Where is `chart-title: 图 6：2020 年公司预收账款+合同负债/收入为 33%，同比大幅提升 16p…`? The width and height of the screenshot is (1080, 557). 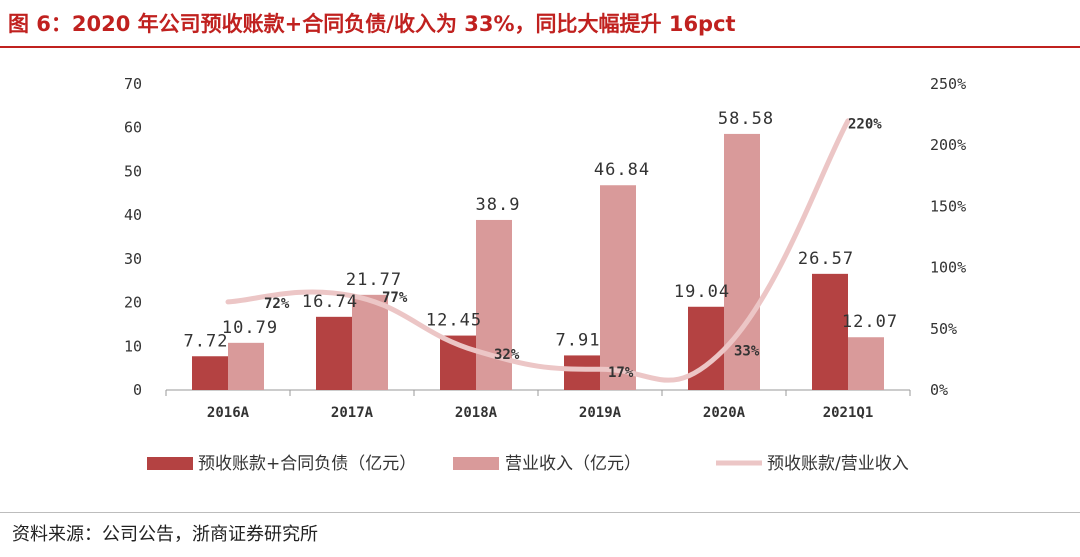 chart-title: 图 6：2020 年公司预收账款+合同负债/收入为 33%，同比大幅提升 16p… is located at coordinates (372, 24).